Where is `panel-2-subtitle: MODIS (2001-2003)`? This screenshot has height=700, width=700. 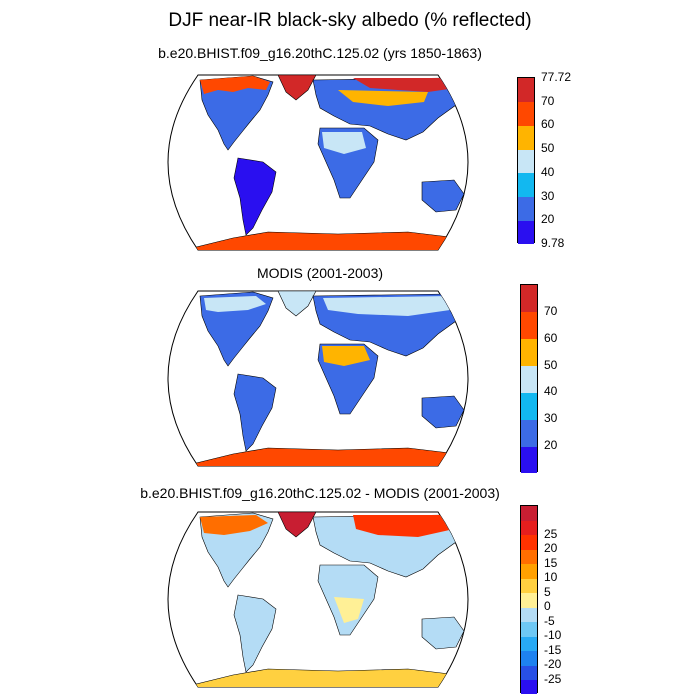
panel-2-subtitle: MODIS (2001-2003) is located at coordinates (320, 273).